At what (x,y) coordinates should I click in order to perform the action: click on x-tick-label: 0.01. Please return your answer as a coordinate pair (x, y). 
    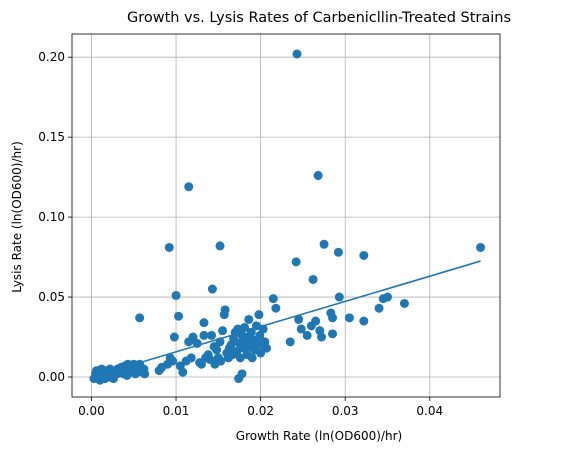
    Looking at the image, I should click on (176, 411).